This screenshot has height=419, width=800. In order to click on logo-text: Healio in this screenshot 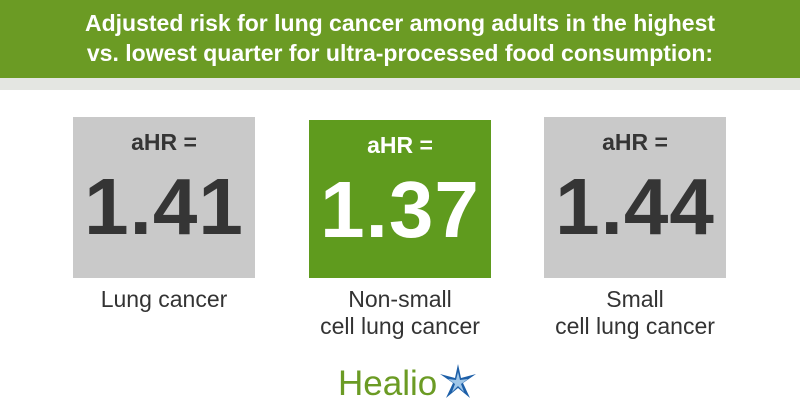, I will do `click(388, 383)`.